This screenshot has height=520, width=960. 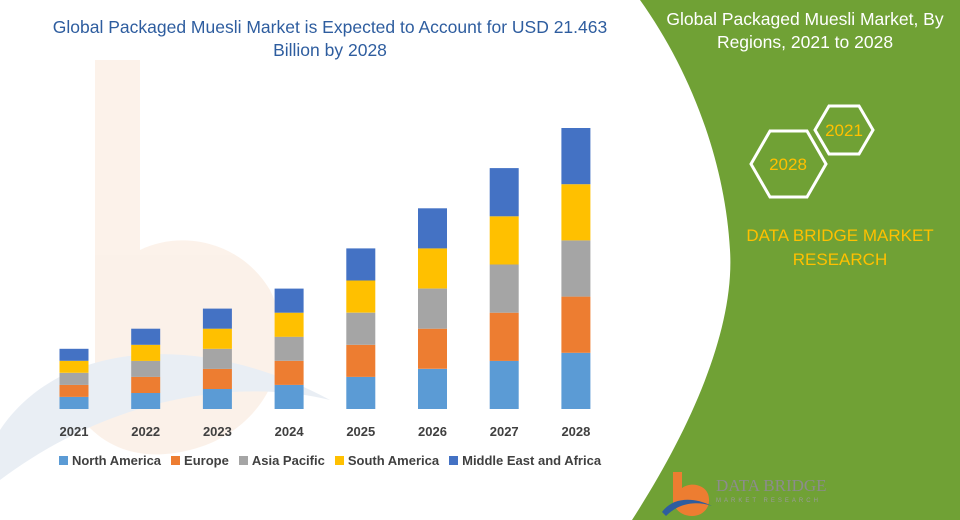 What do you see at coordinates (361, 296) in the screenshot?
I see `bar-segment-2025-south-america` at bounding box center [361, 296].